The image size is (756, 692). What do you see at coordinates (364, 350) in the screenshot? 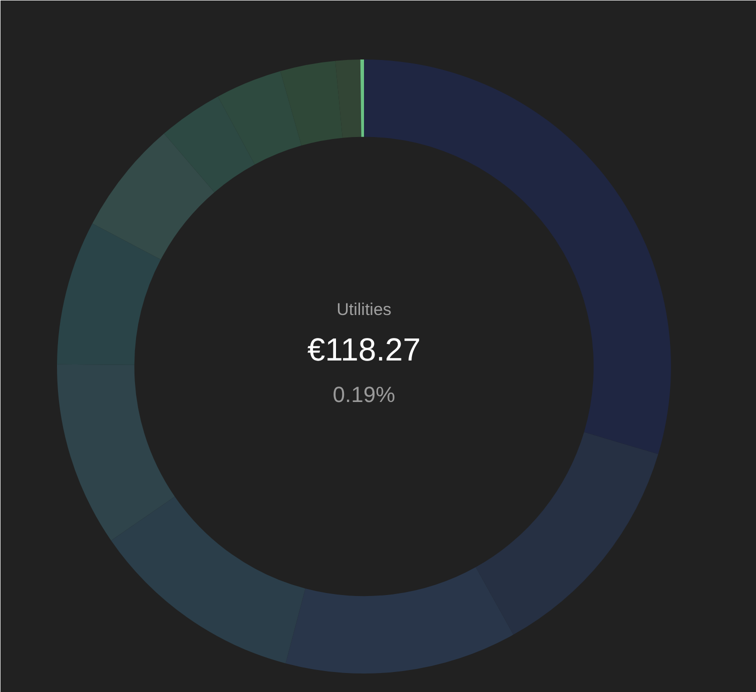
I see `text: €118.27` at bounding box center [364, 350].